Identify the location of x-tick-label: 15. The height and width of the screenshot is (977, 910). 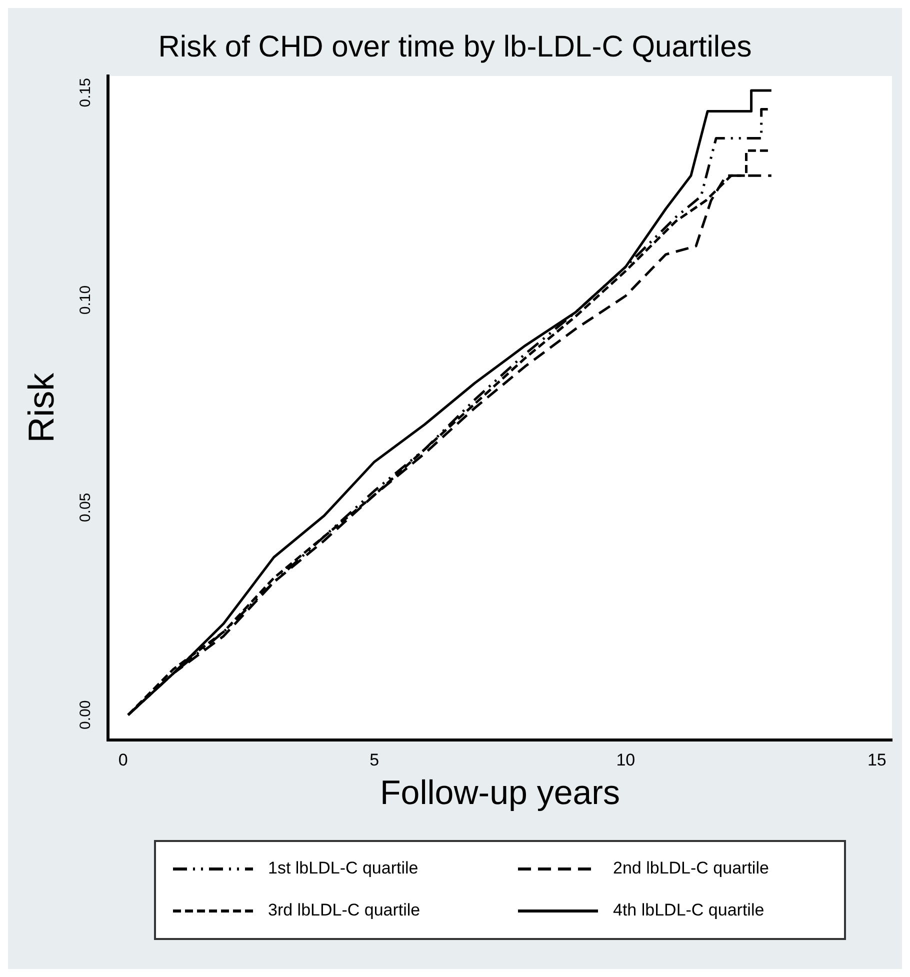
(876, 760).